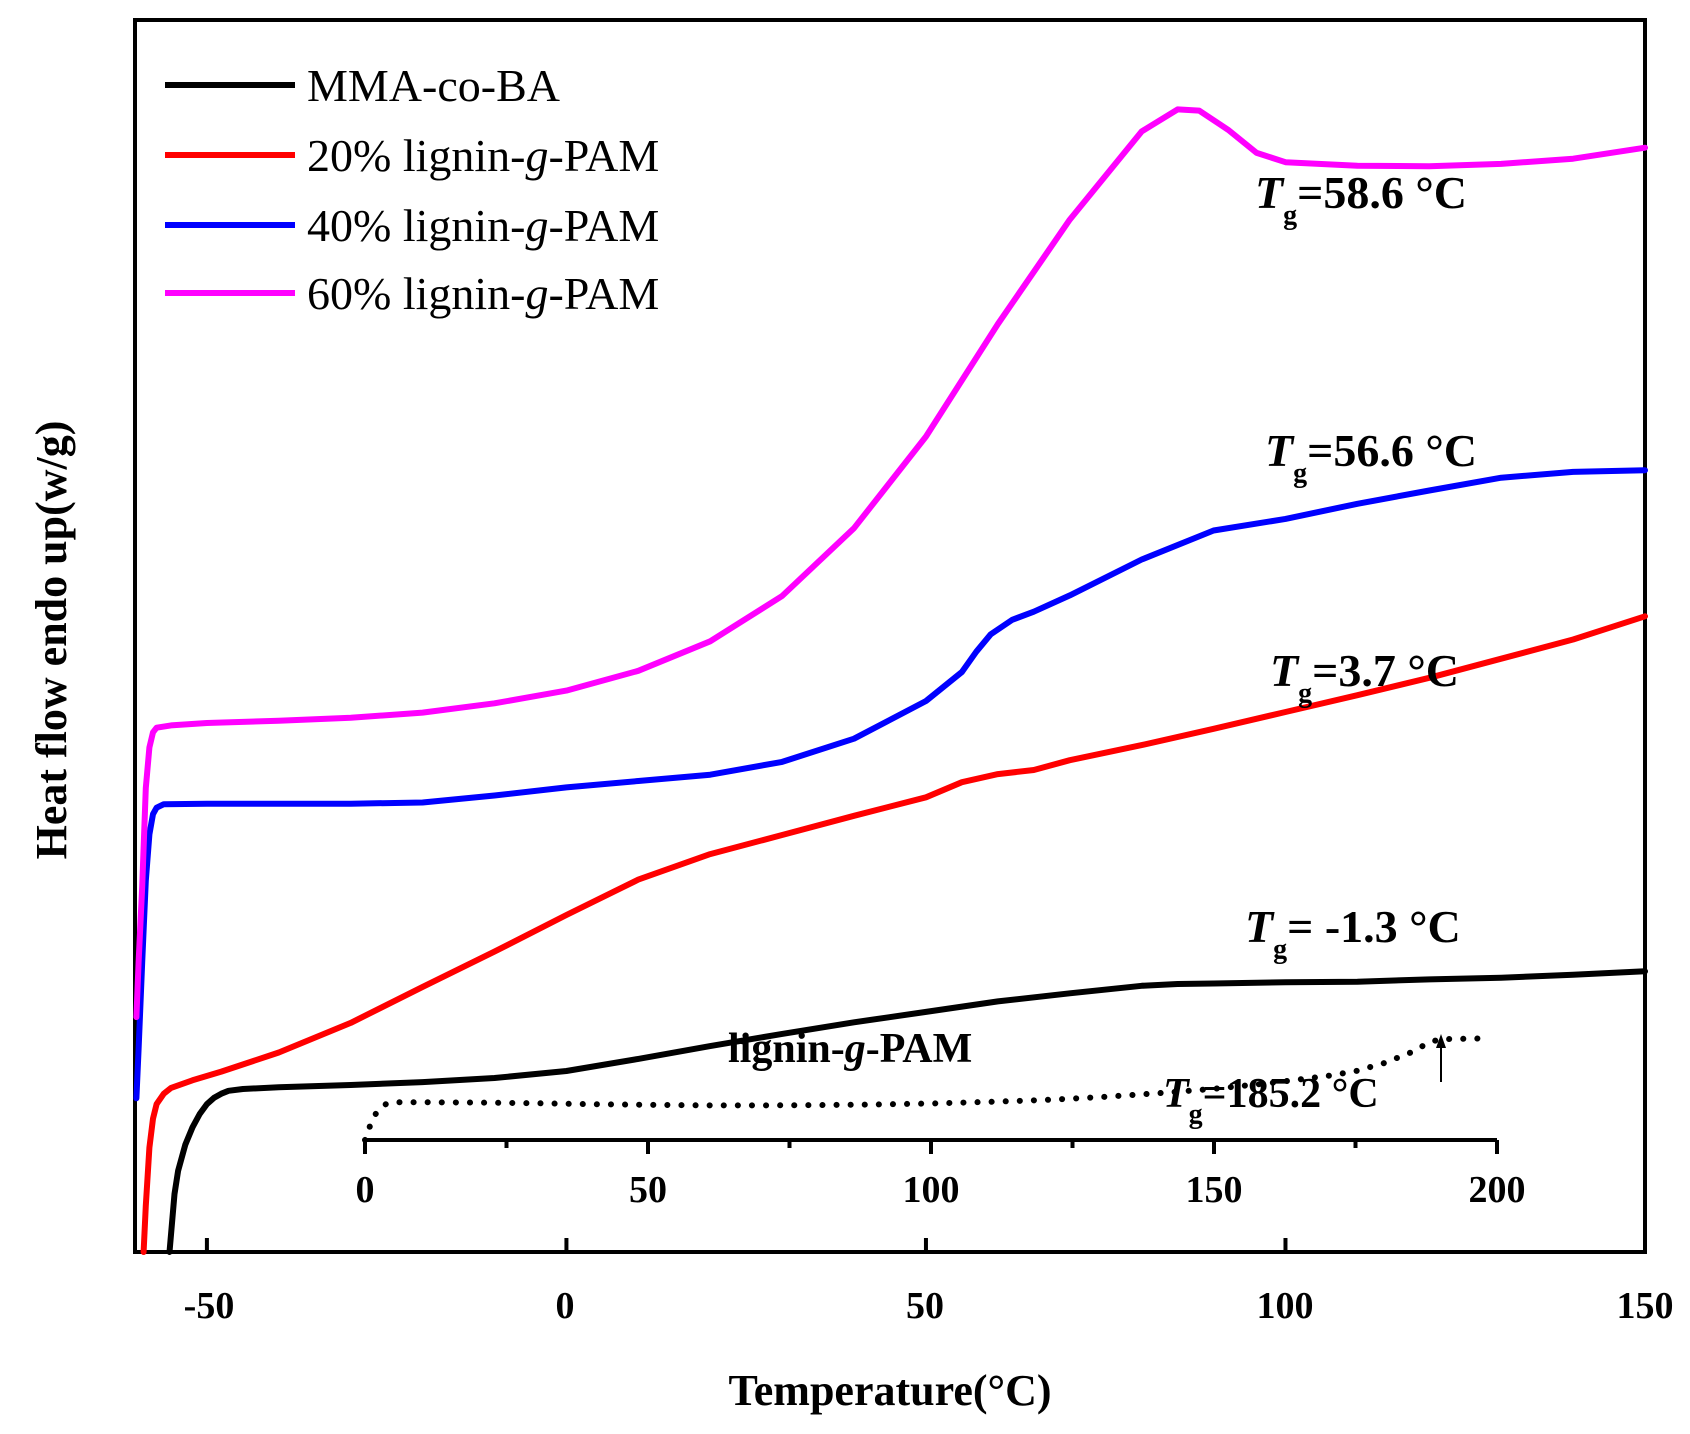 The height and width of the screenshot is (1434, 1690). Describe the element at coordinates (648, 1190) in the screenshot. I see `inset-tick-label: 50` at that location.